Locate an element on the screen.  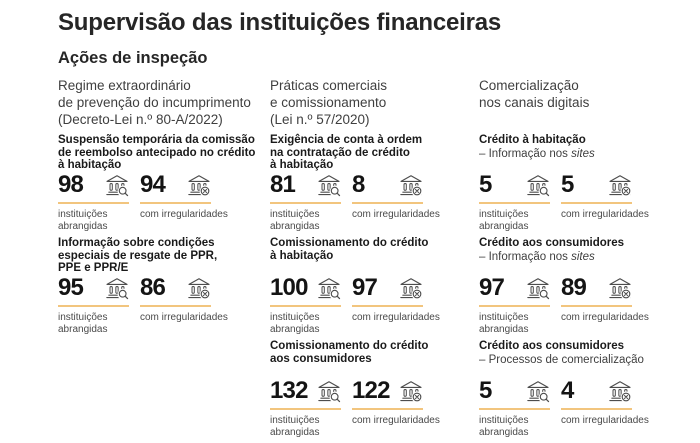
column-title-line: de prevenção do incumprimento is located at coordinates (154, 102).